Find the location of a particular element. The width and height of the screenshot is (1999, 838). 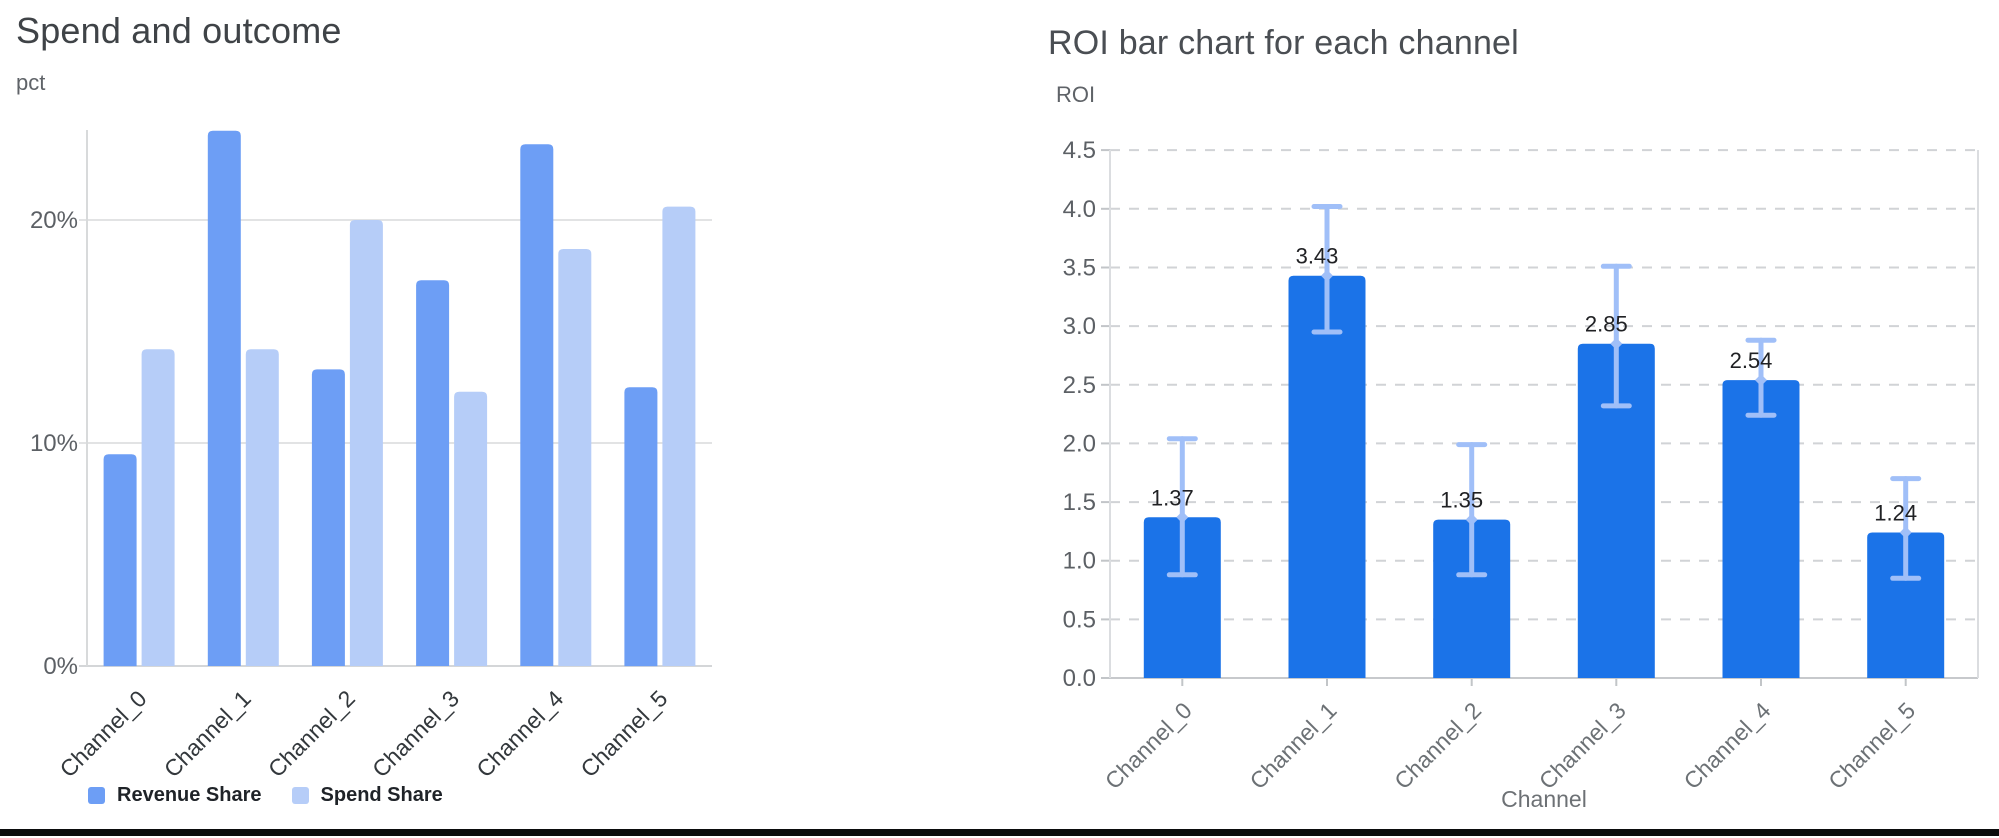

legend-label-spend-share: Spend Share is located at coordinates (381, 795).